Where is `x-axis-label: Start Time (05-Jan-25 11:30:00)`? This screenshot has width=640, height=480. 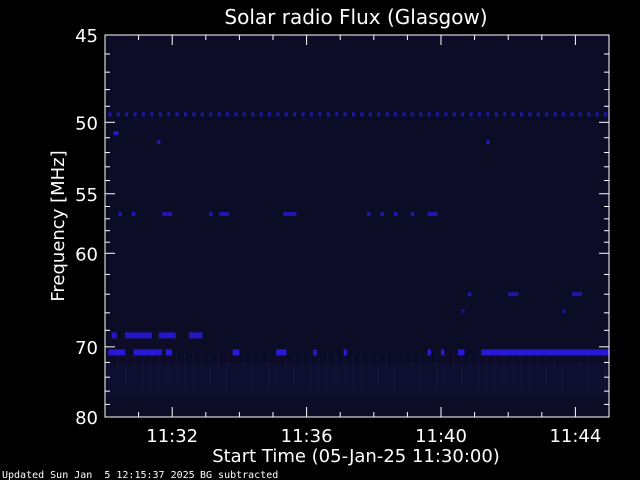
x-axis-label: Start Time (05-Jan-25 11:30:00) is located at coordinates (356, 456).